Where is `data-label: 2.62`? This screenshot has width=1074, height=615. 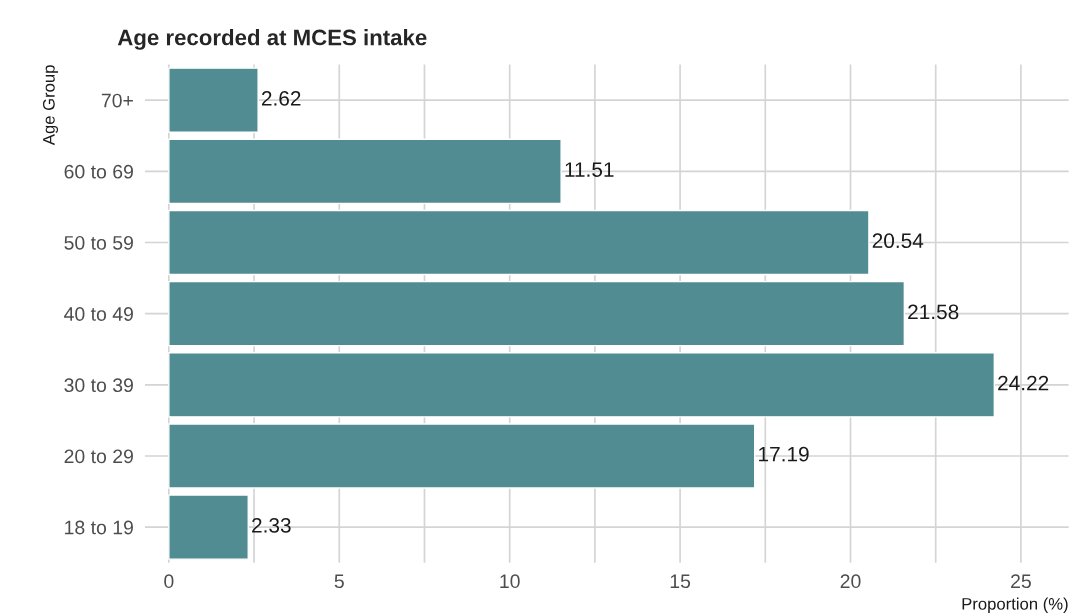
data-label: 2.62 is located at coordinates (281, 98).